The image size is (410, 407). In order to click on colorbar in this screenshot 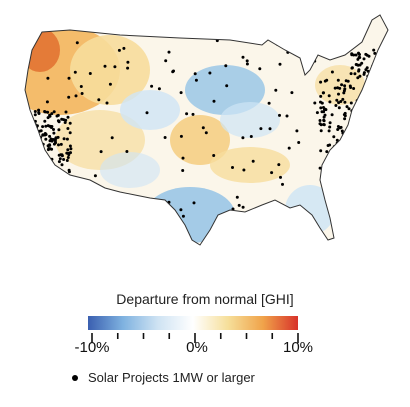, I will do `click(193, 323)`.